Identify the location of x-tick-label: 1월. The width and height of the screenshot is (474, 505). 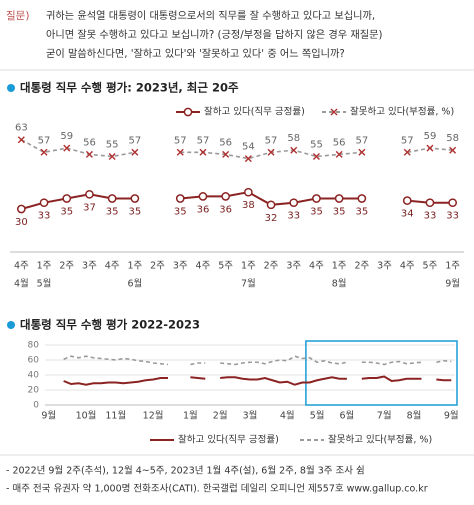
(190, 416).